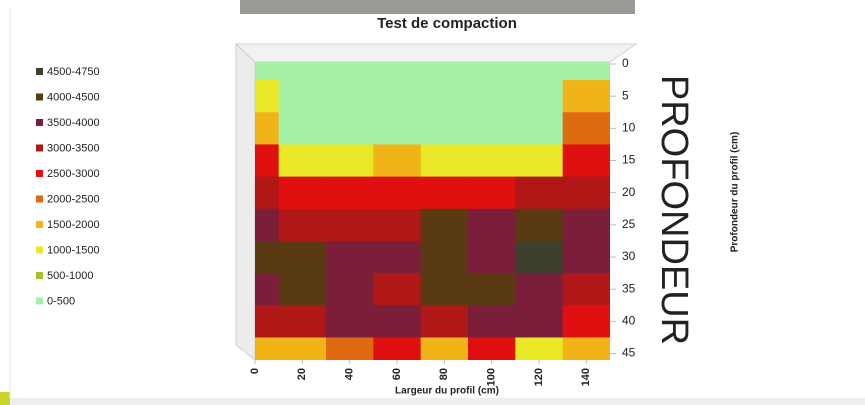 The height and width of the screenshot is (405, 865). What do you see at coordinates (5, 398) in the screenshot?
I see `footer-square` at bounding box center [5, 398].